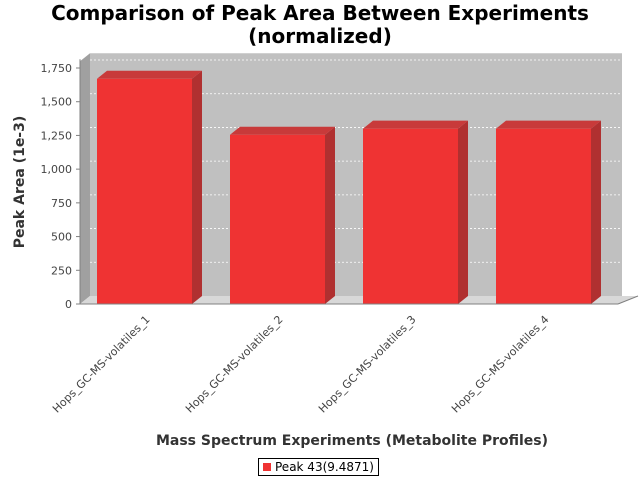 Image resolution: width=640 pixels, height=480 pixels. What do you see at coordinates (60, 186) in the screenshot?
I see `y-axis-ticks: 0 250 500 750 1,000 1,250 1,500 1,750` at bounding box center [60, 186].